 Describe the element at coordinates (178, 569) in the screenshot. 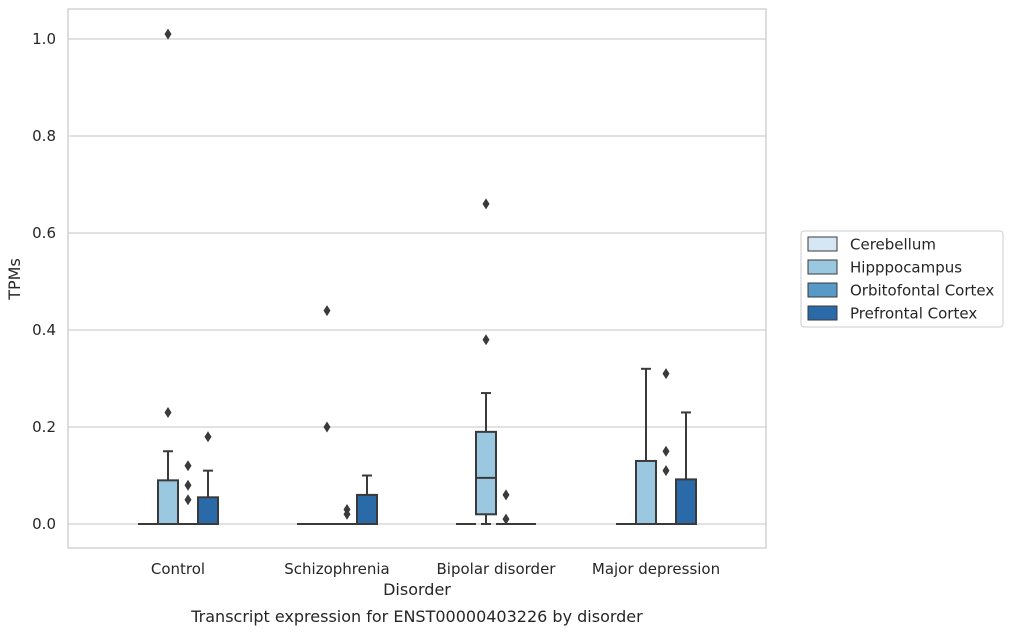

I see `x-tick-label: Control` at that location.